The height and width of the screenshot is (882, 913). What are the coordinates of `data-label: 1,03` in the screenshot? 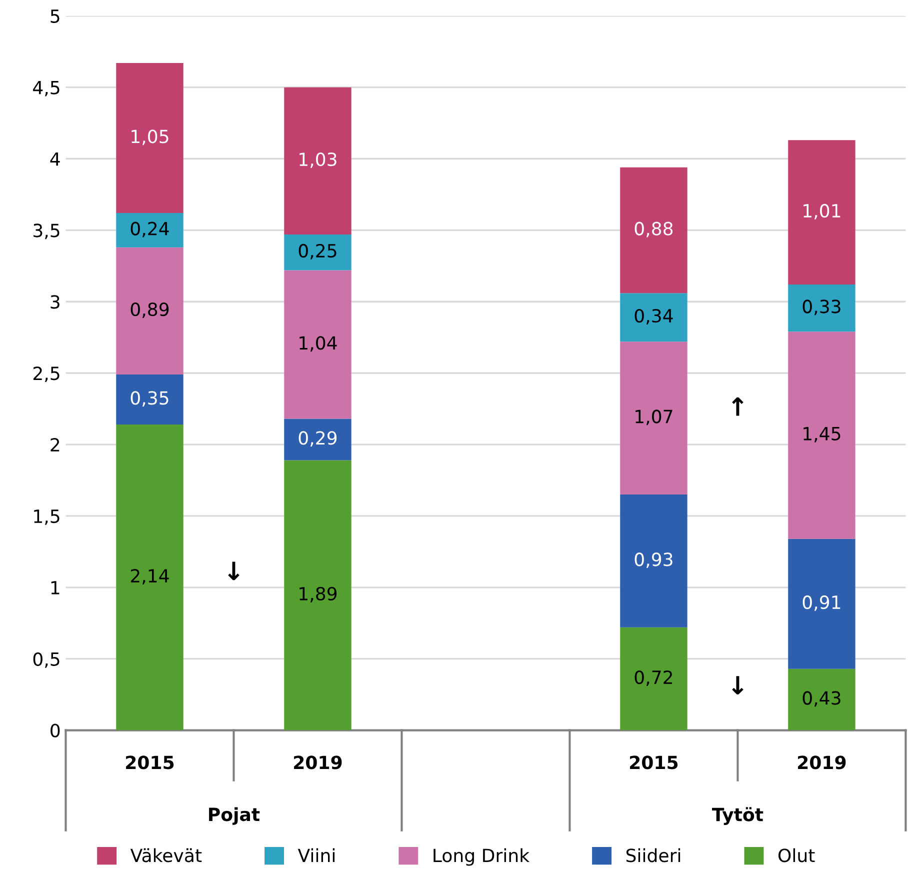 It's located at (318, 160).